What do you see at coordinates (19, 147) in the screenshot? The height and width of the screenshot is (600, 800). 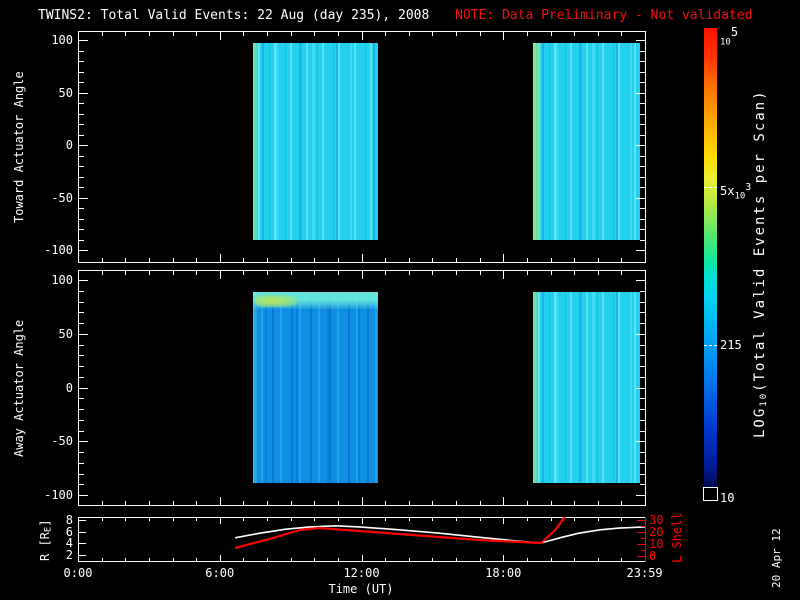 I see `toward-axis-title: Toward Actuator Angle` at bounding box center [19, 147].